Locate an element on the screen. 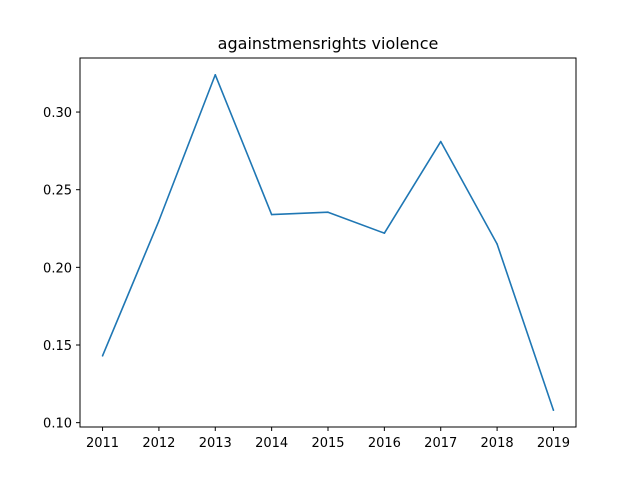 The height and width of the screenshot is (480, 640). chart-title: againstmensrights violence is located at coordinates (328, 43).